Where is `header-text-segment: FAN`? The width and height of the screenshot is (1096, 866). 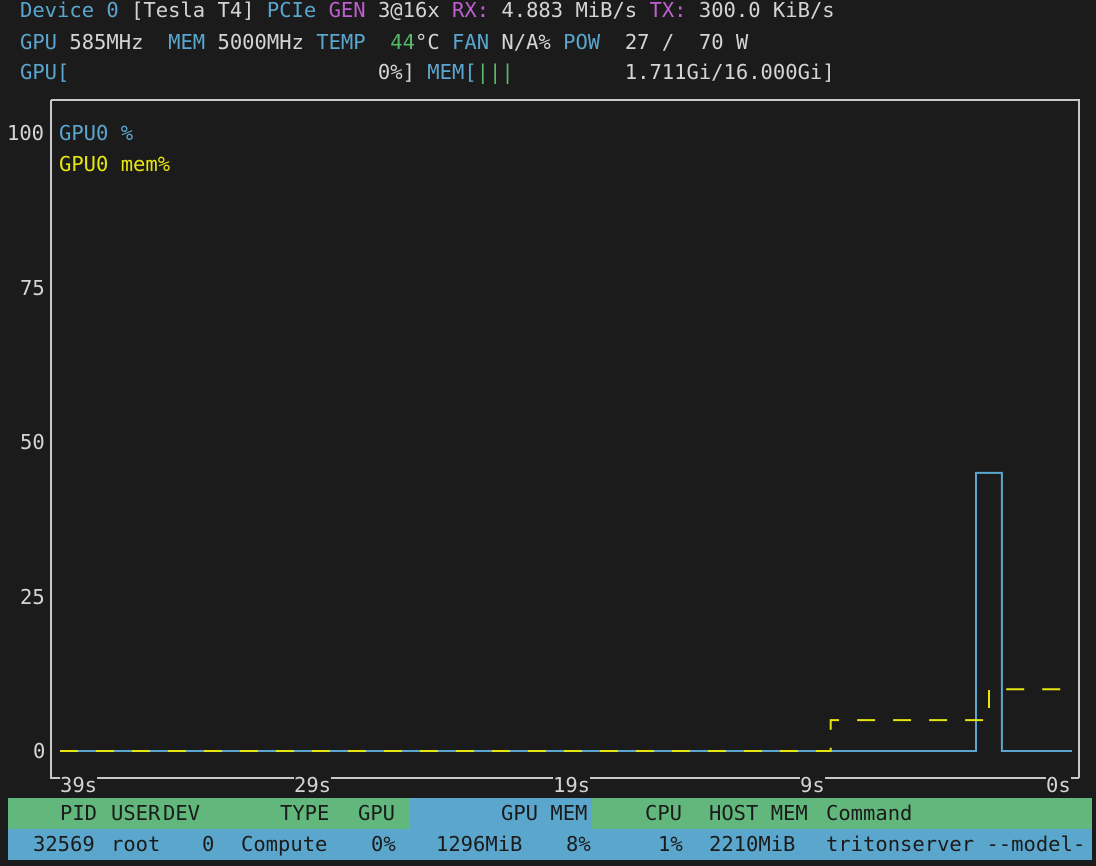
header-text-segment: FAN is located at coordinates (471, 42).